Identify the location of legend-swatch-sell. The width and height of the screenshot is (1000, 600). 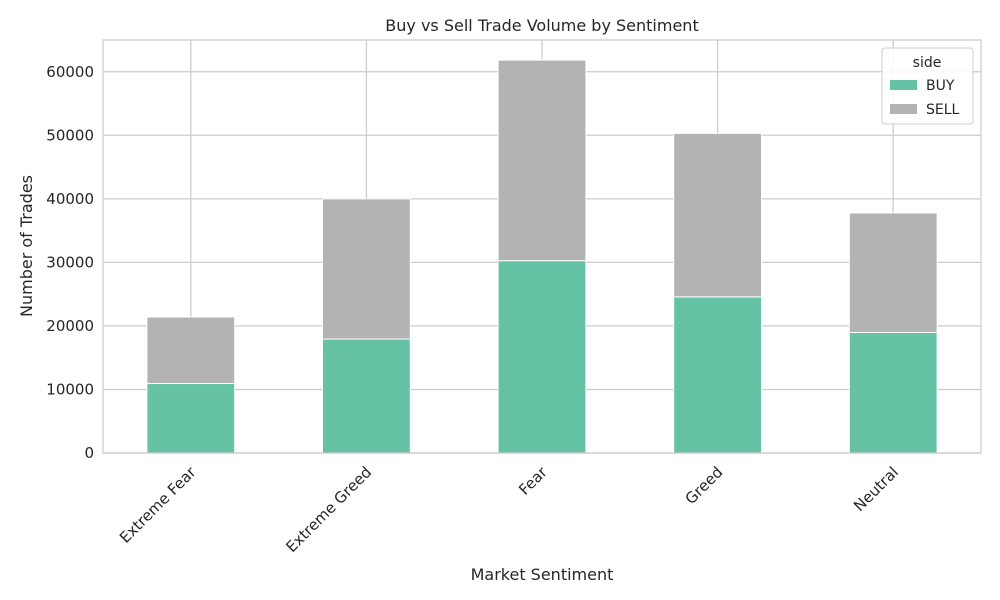
(903, 109).